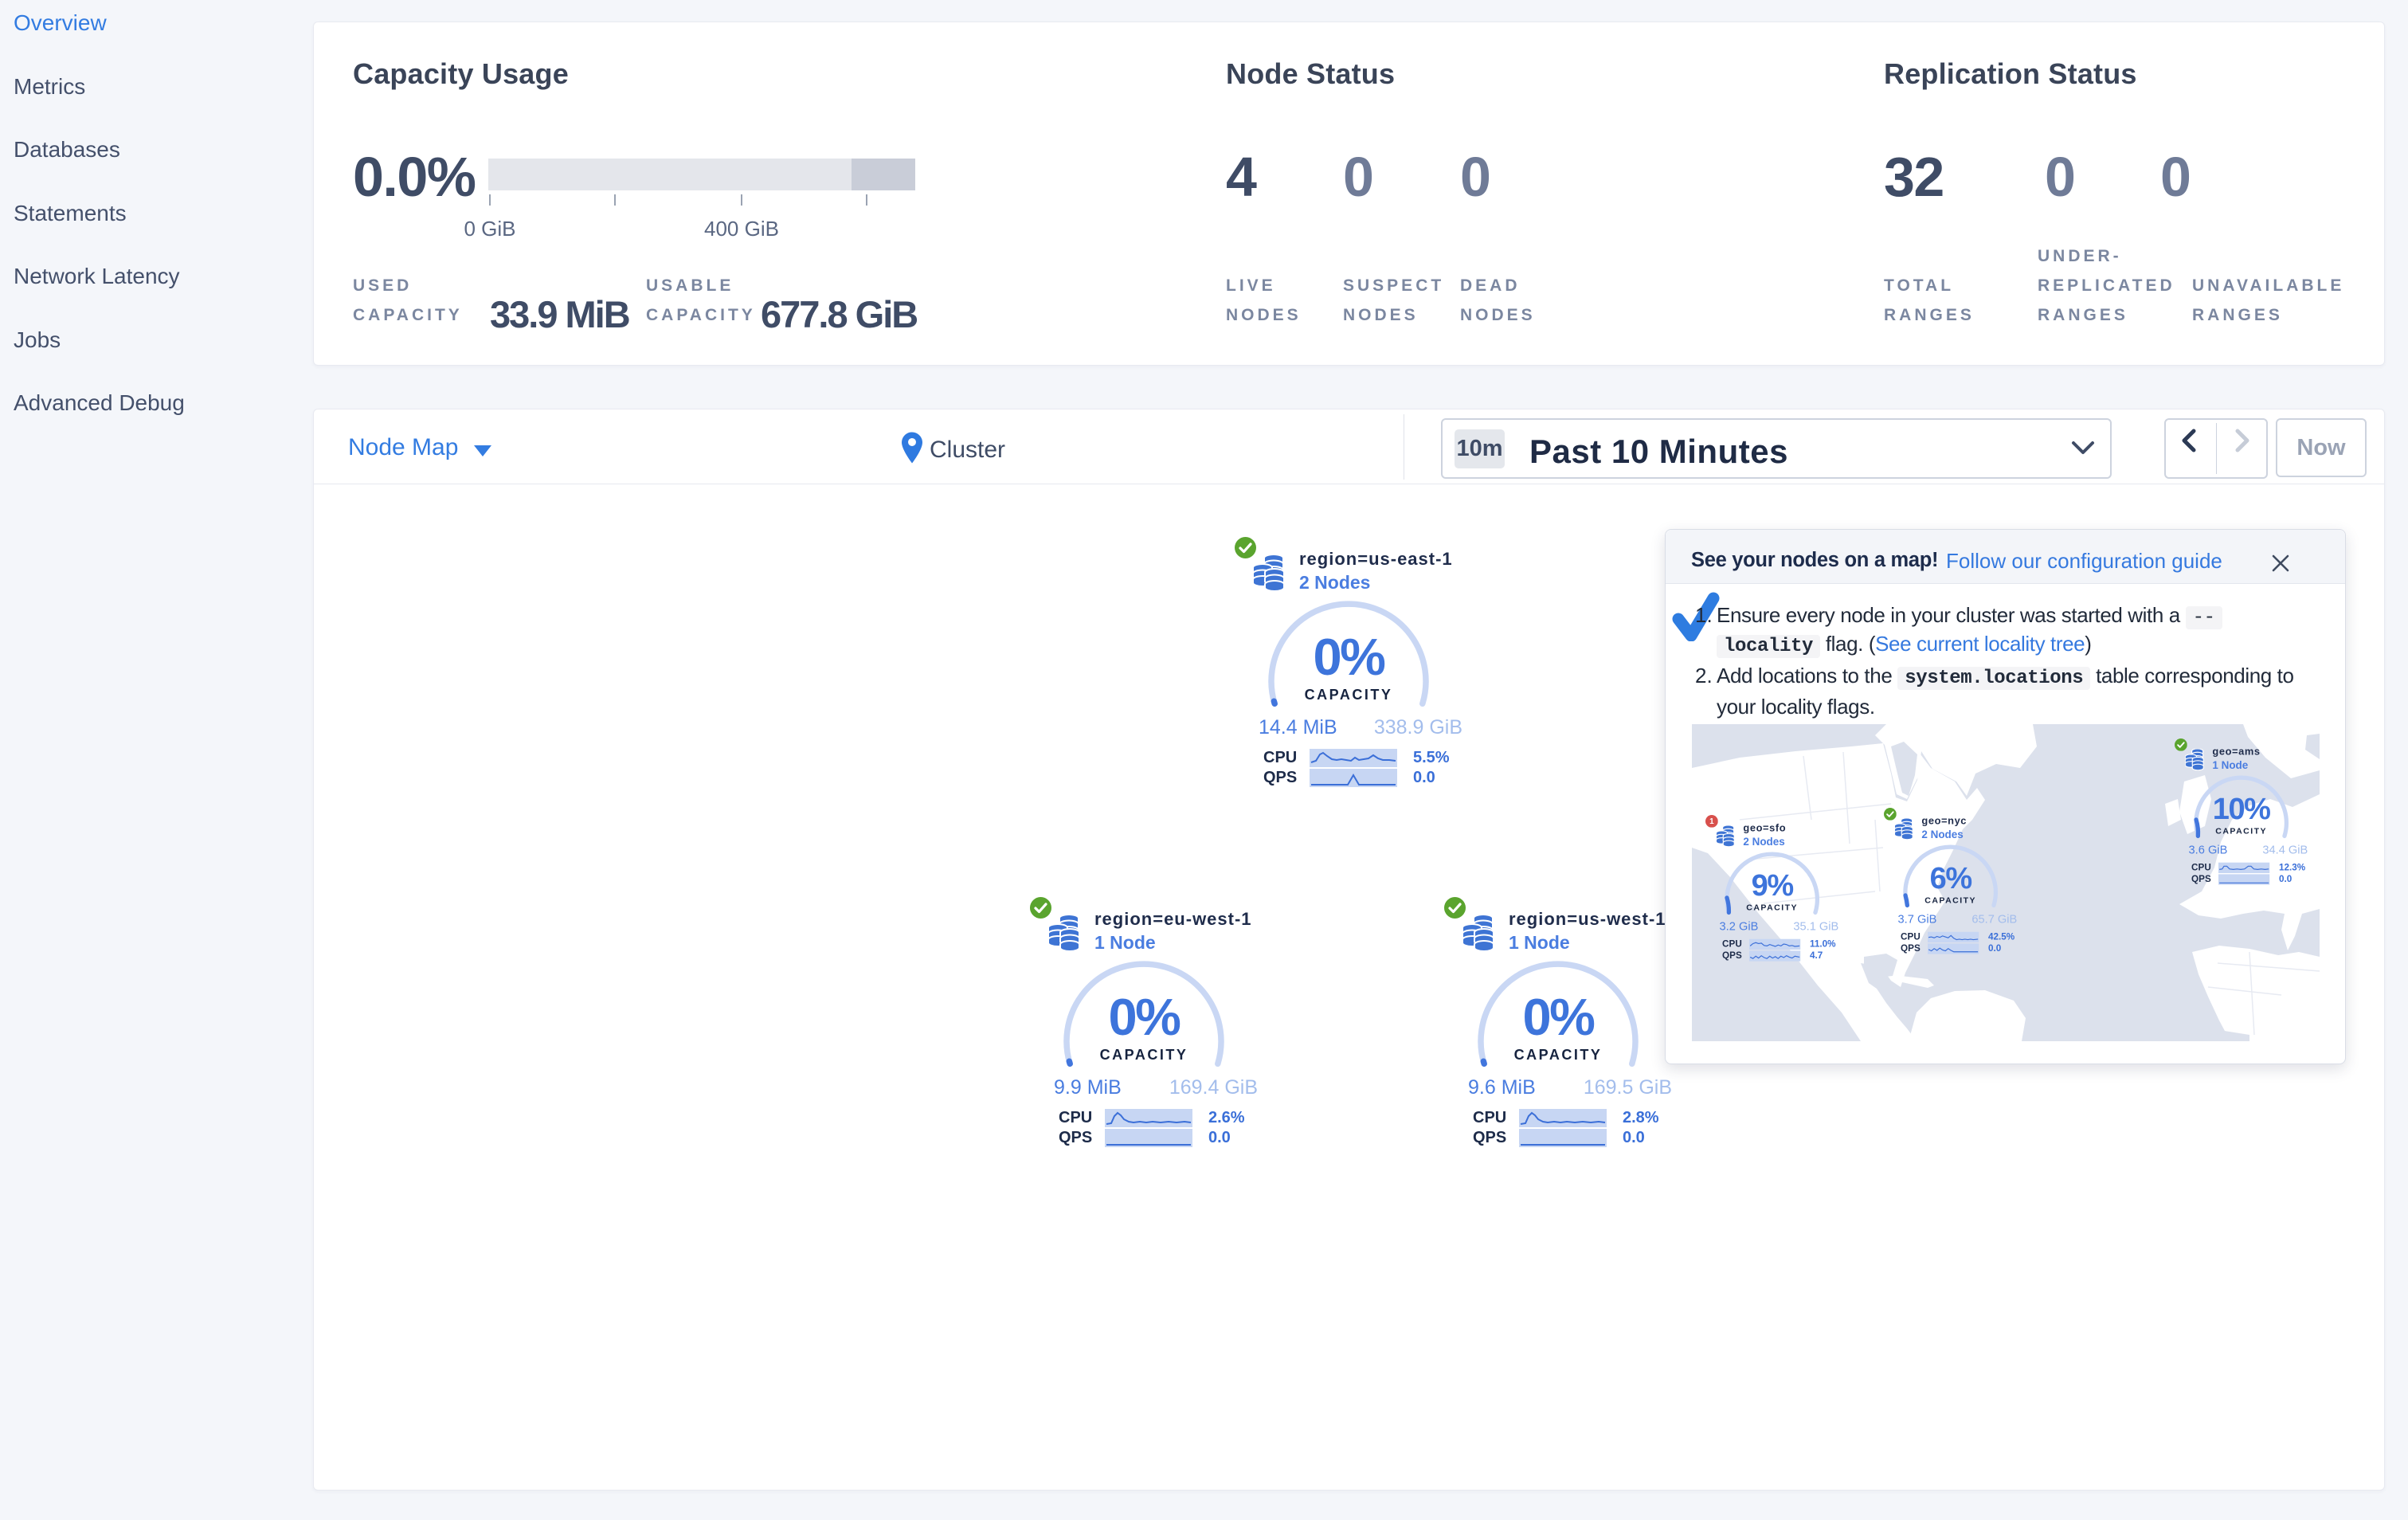  Describe the element at coordinates (1712, 822) in the screenshot. I see `svg-text: 1` at that location.